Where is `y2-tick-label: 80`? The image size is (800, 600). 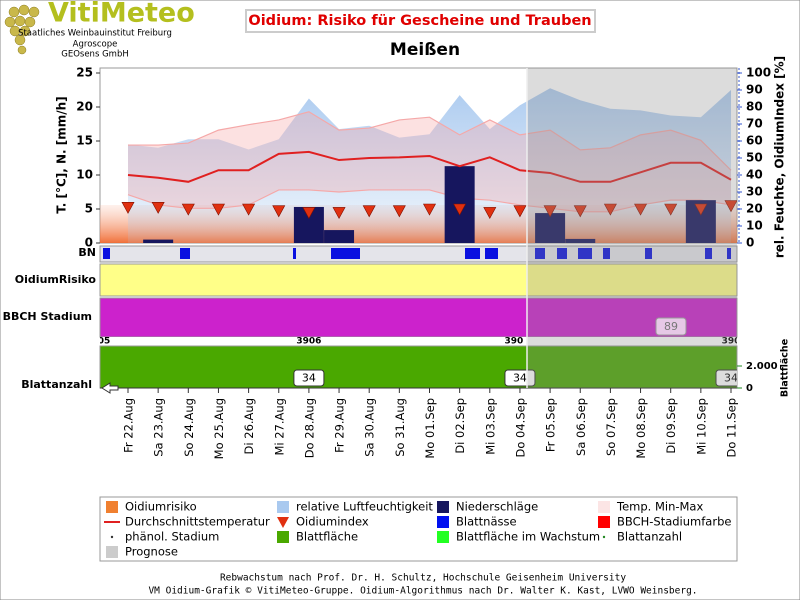
y2-tick-label: 80 is located at coordinates (754, 107).